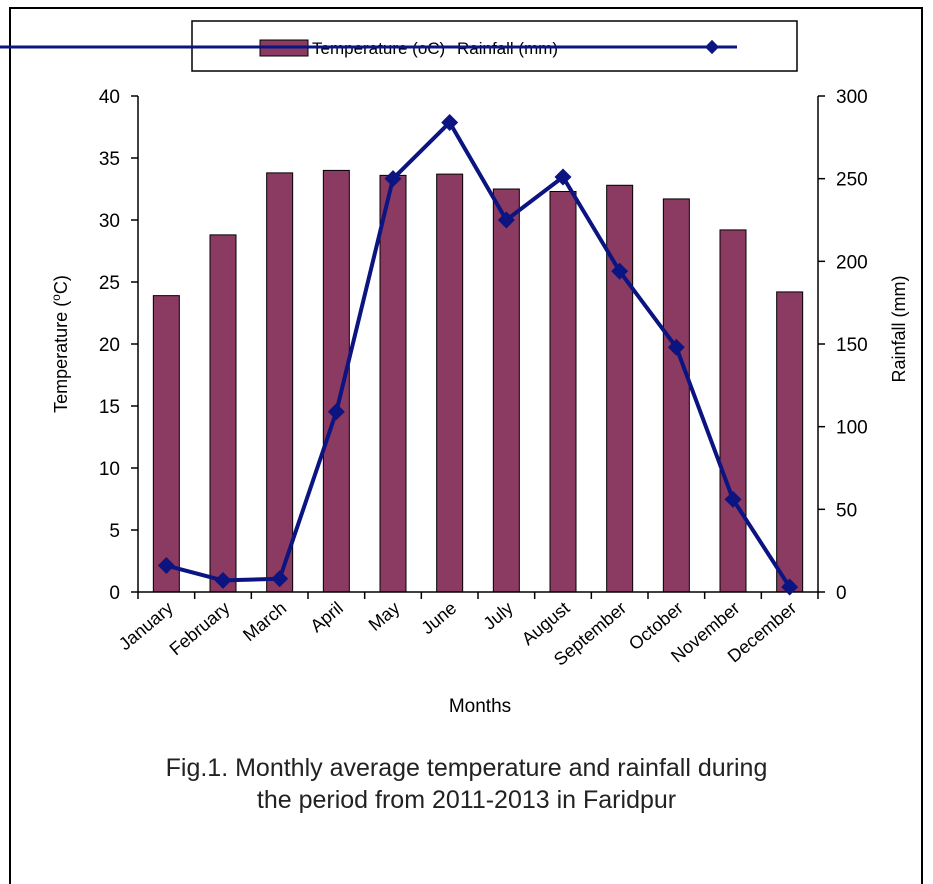  Describe the element at coordinates (223, 580) in the screenshot. I see `rainfall-point-february` at that location.